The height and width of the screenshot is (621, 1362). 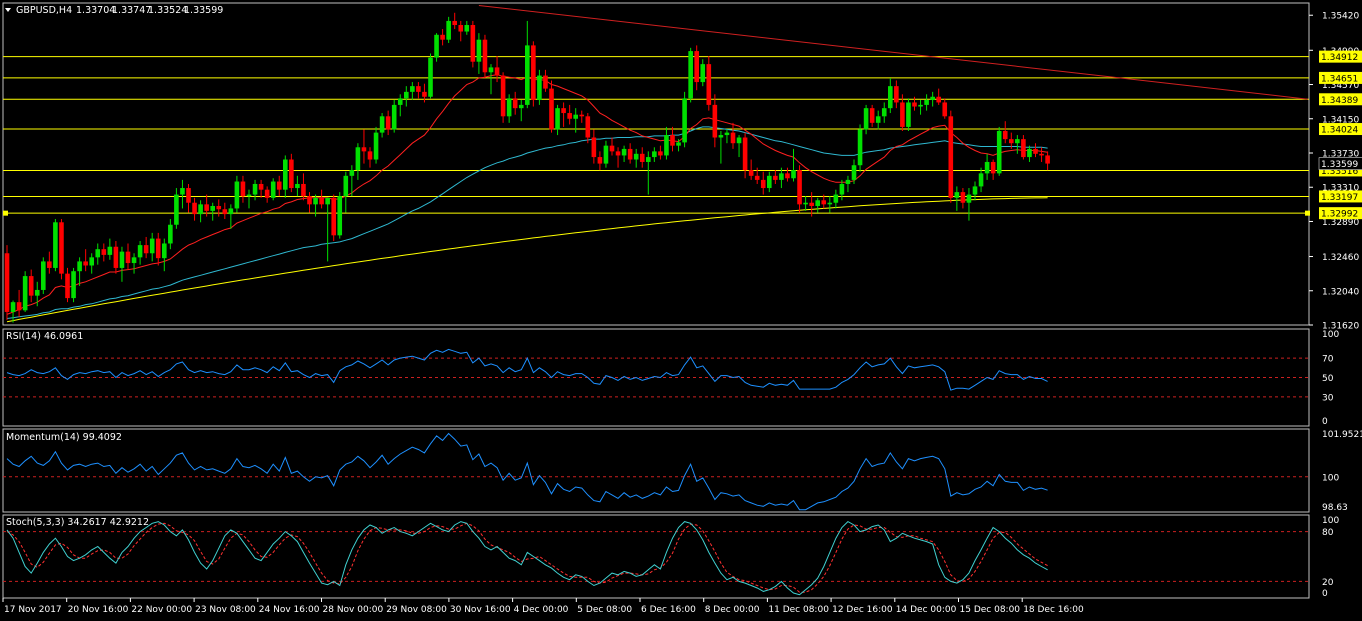 What do you see at coordinates (1328, 379) in the screenshot?
I see `indicator-tick-label: 50` at bounding box center [1328, 379].